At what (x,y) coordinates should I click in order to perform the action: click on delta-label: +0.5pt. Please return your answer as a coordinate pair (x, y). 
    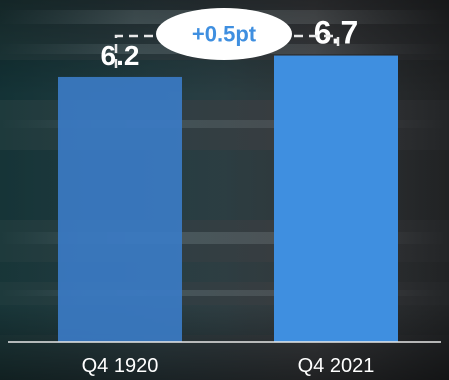
    Looking at the image, I should click on (224, 34).